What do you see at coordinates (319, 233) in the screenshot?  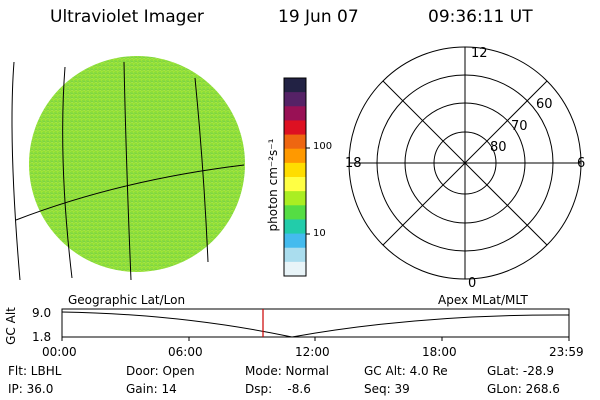 I see `colorbar-tick-10: 10` at bounding box center [319, 233].